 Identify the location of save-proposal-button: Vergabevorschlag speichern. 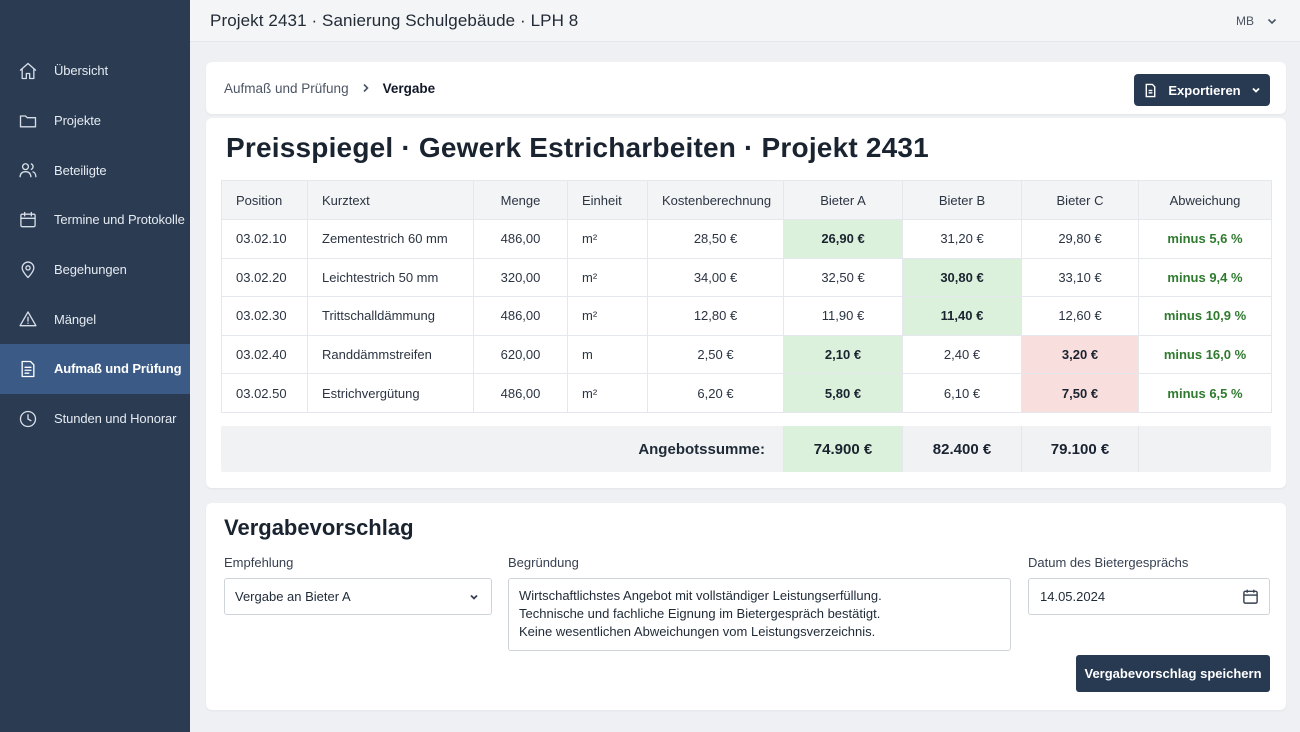
(1173, 673).